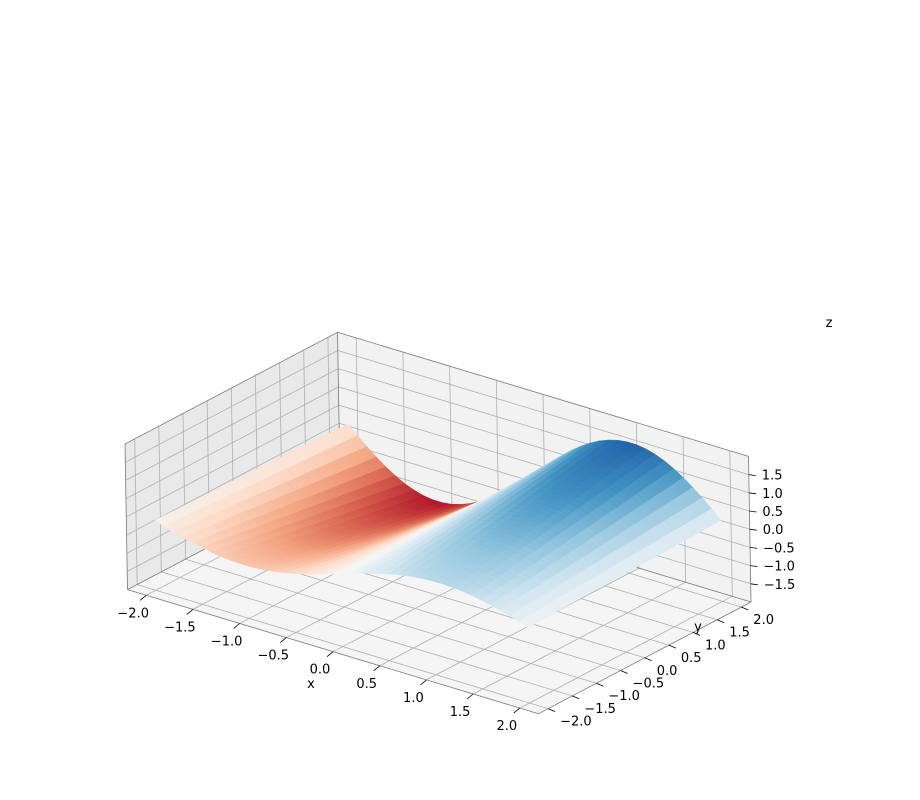  Describe the element at coordinates (779, 548) in the screenshot. I see `z-tick-label: −0.5` at that location.